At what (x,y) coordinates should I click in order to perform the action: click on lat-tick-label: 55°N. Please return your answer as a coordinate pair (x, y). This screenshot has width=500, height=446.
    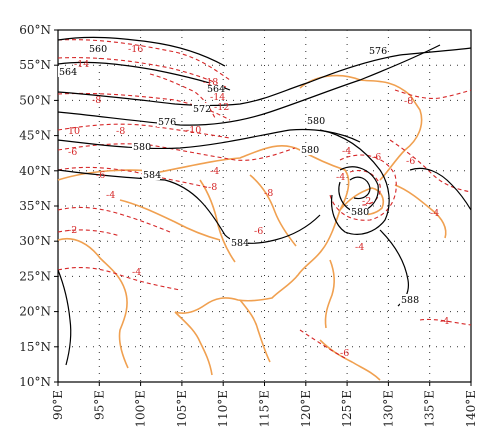
    Looking at the image, I should click on (35, 65).